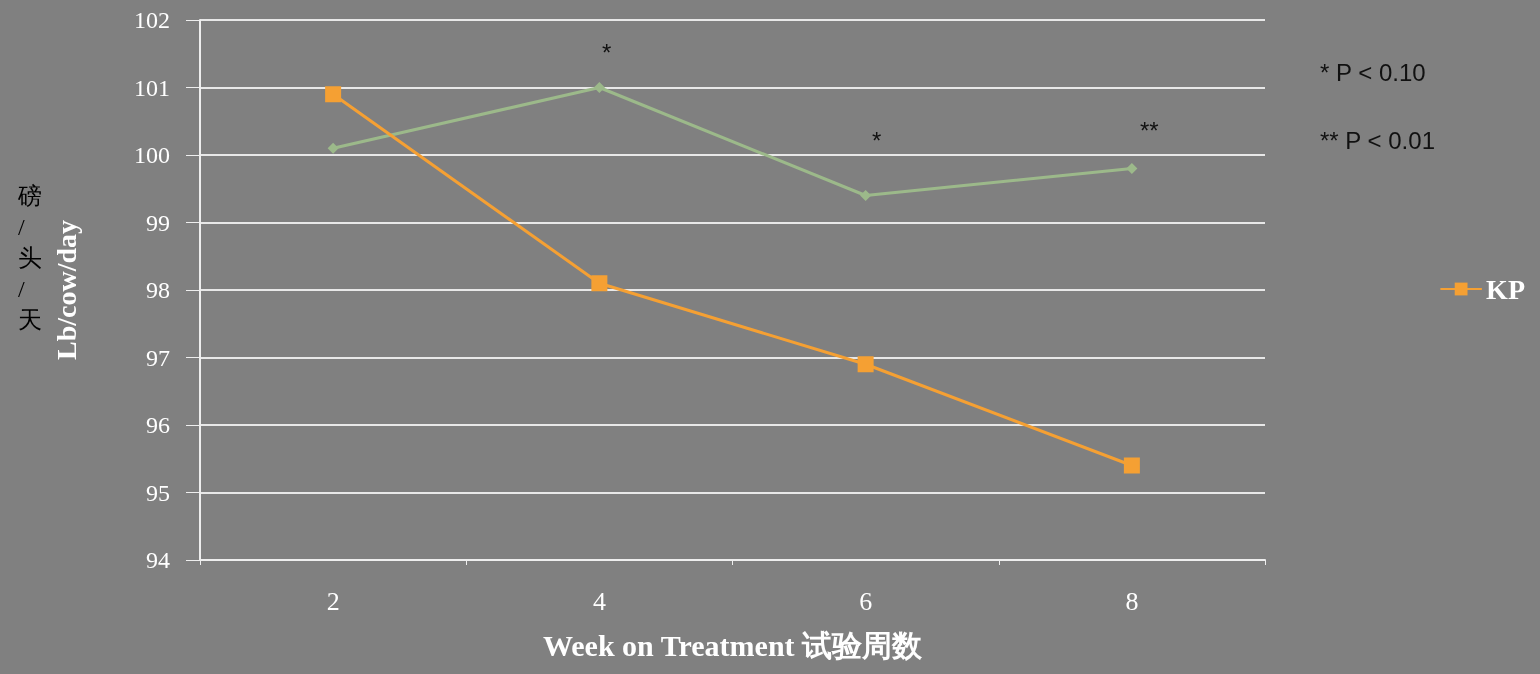 The image size is (1540, 674). Describe the element at coordinates (158, 425) in the screenshot. I see `y-tick-label: 96` at that location.